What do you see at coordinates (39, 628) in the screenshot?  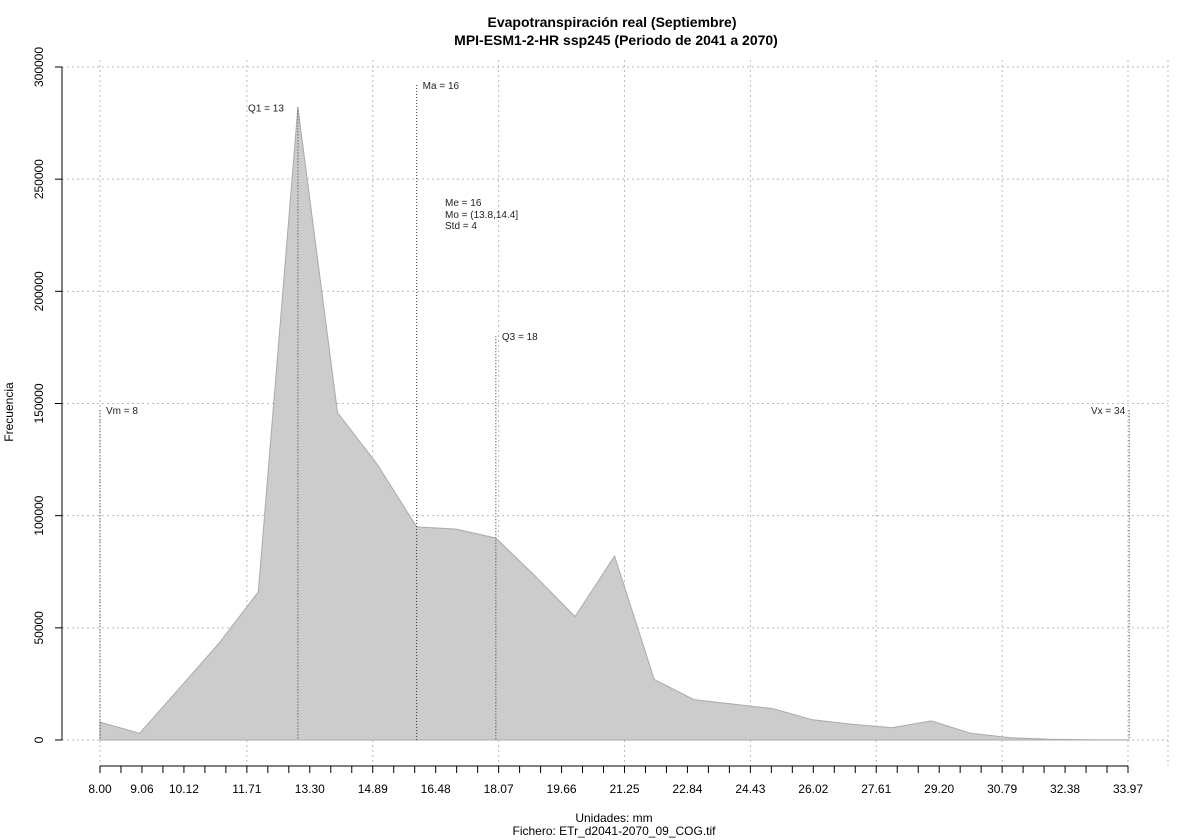 I see `y-tick-label-1: 50000` at bounding box center [39, 628].